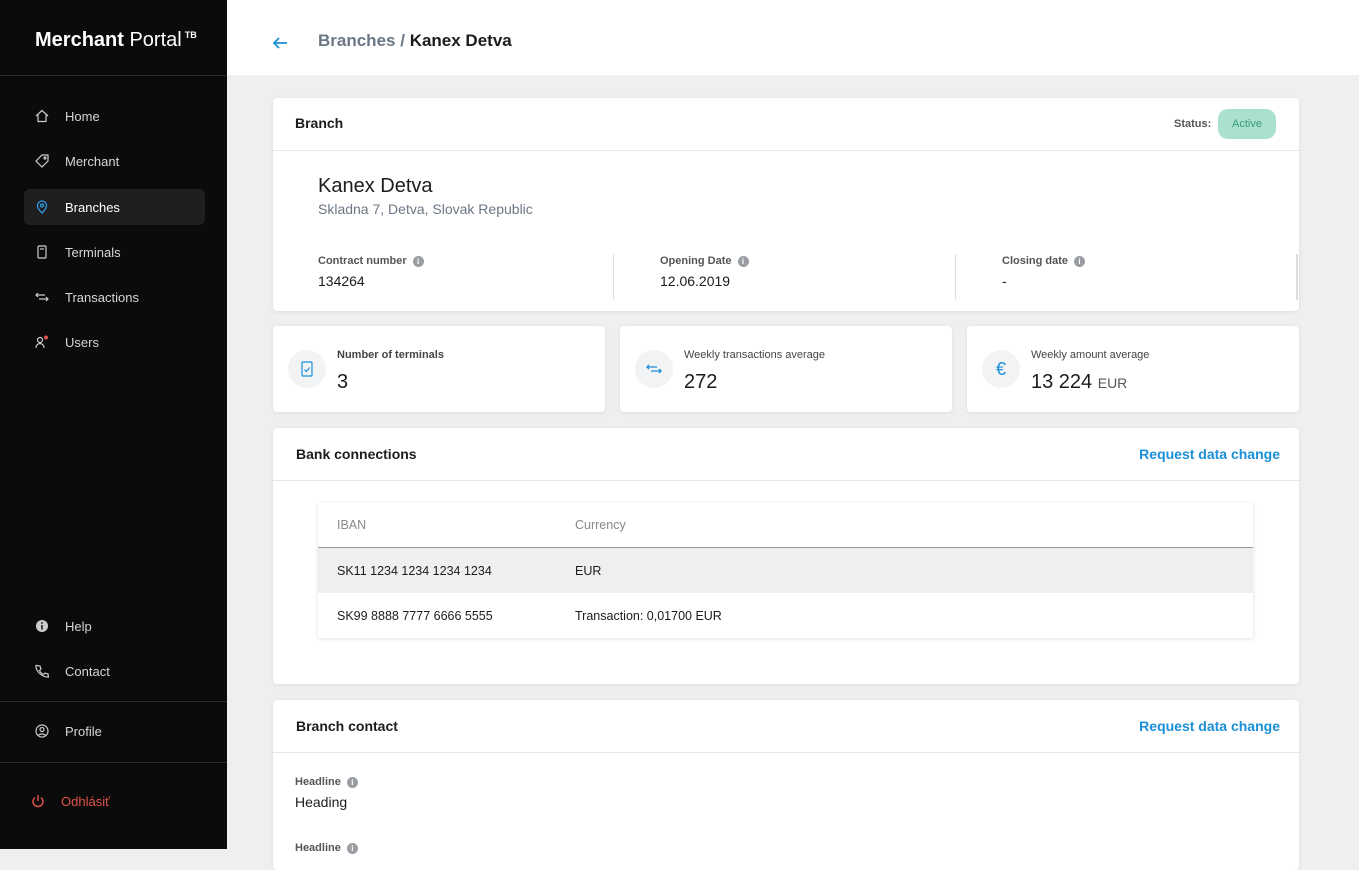  What do you see at coordinates (82, 342) in the screenshot?
I see `nav-label: Users` at bounding box center [82, 342].